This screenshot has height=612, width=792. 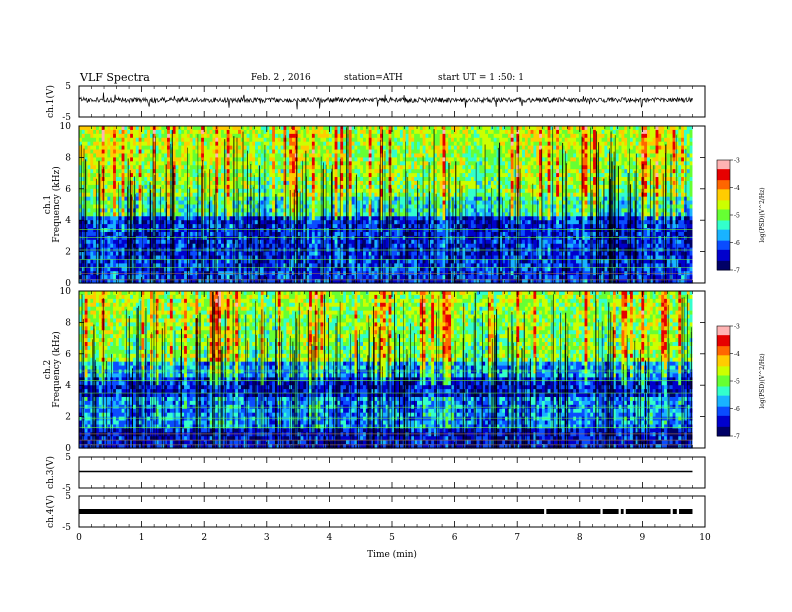 I want to click on x-tick-label: 4, so click(x=330, y=538).